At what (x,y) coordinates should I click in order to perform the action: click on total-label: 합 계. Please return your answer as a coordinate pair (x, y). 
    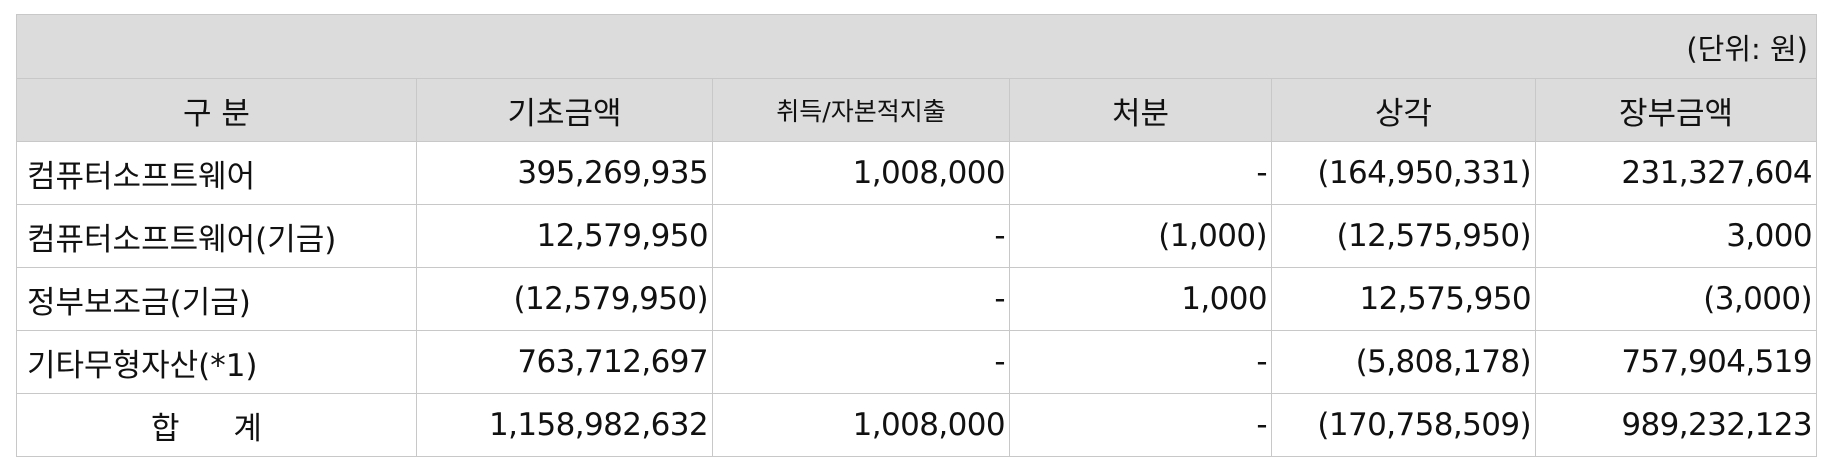
    Looking at the image, I should click on (216, 425).